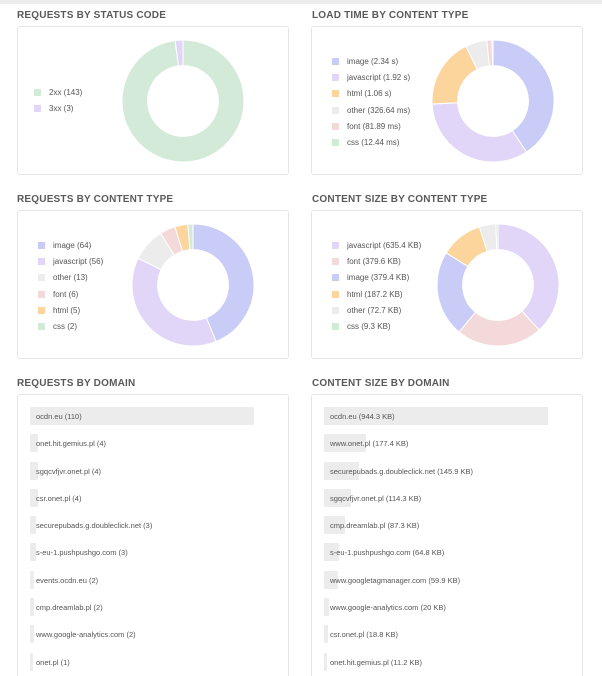 The height and width of the screenshot is (676, 602). What do you see at coordinates (69, 471) in the screenshot?
I see `domain-label: sgqcvfjvr.onet.pl (4)` at bounding box center [69, 471].